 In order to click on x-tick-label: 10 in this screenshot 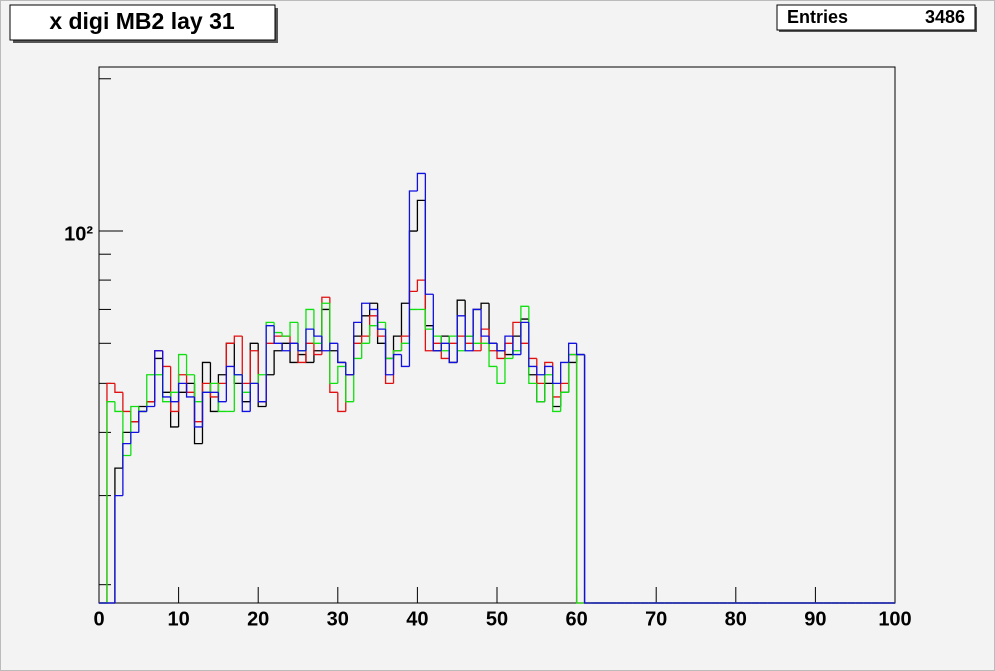, I will do `click(178, 619)`.